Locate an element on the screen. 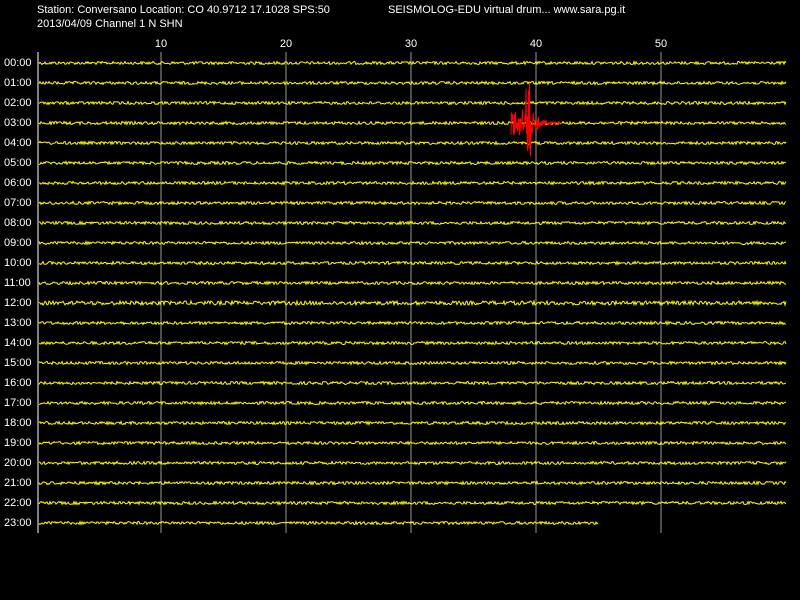 This screenshot has width=800, height=600. hour-label: 13:00 is located at coordinates (18, 323).